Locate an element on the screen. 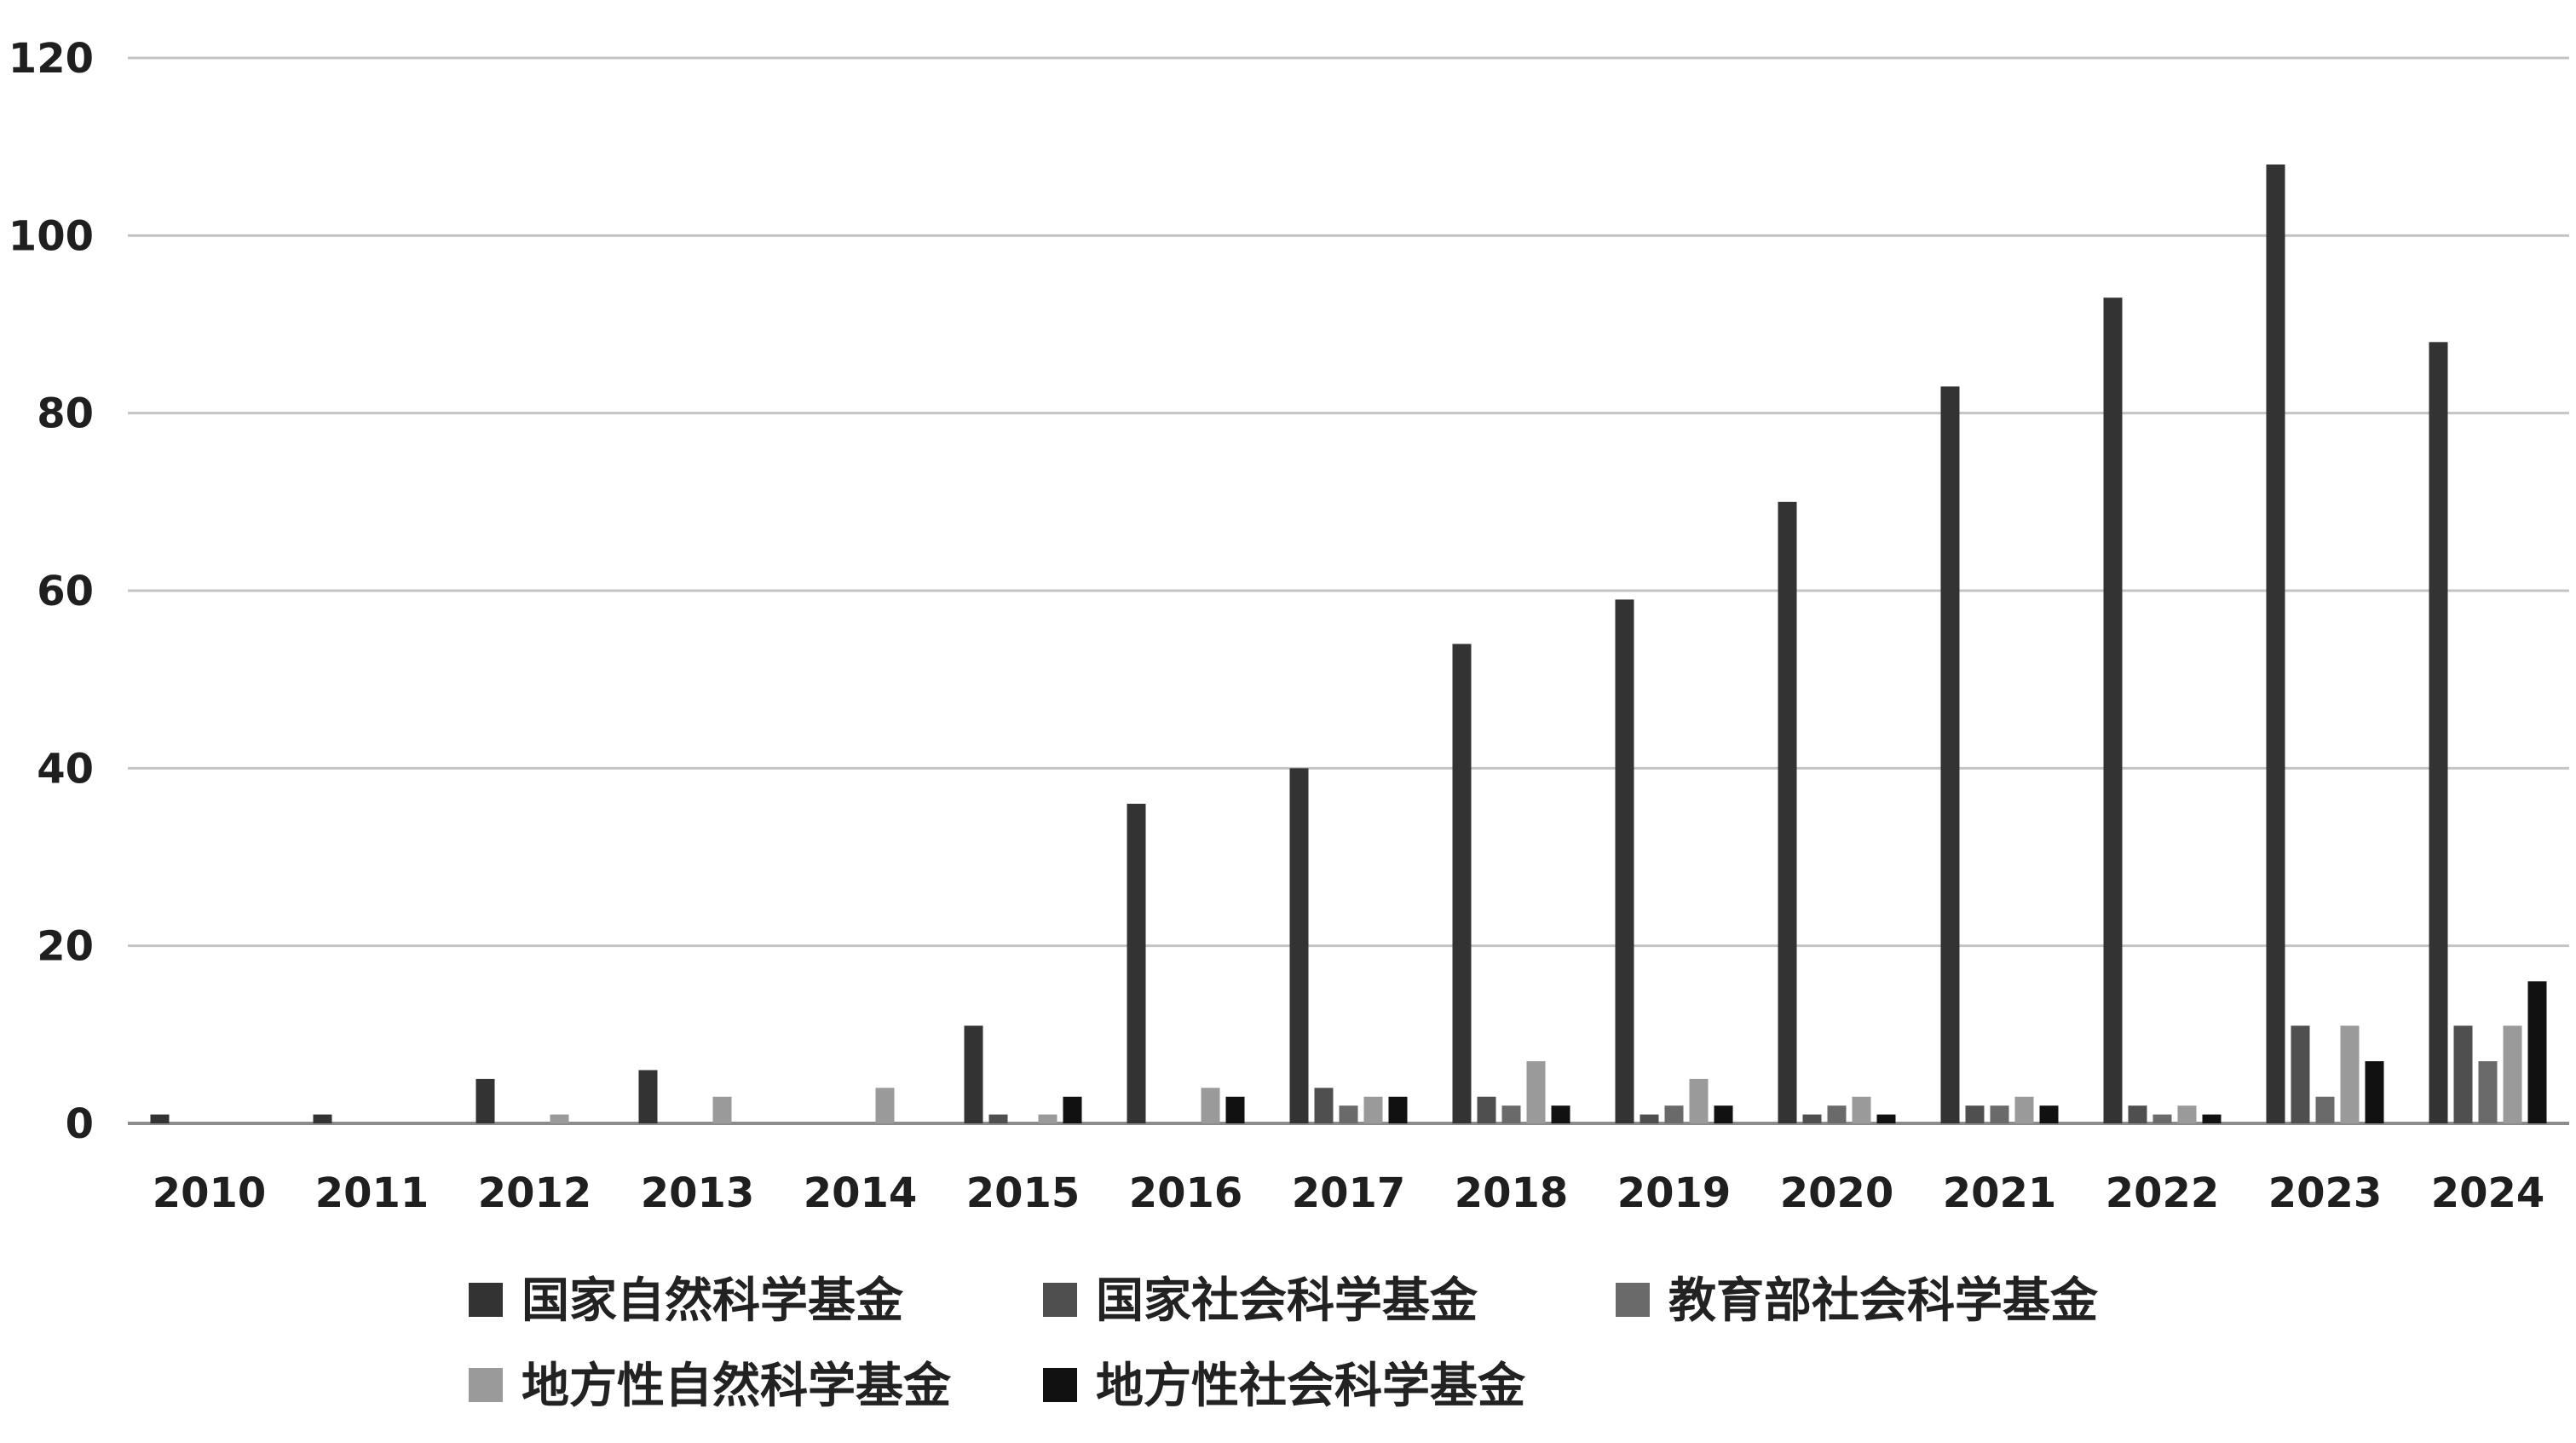 Image resolution: width=2576 pixels, height=1443 pixels. y-tick-label: 20 is located at coordinates (65, 947).